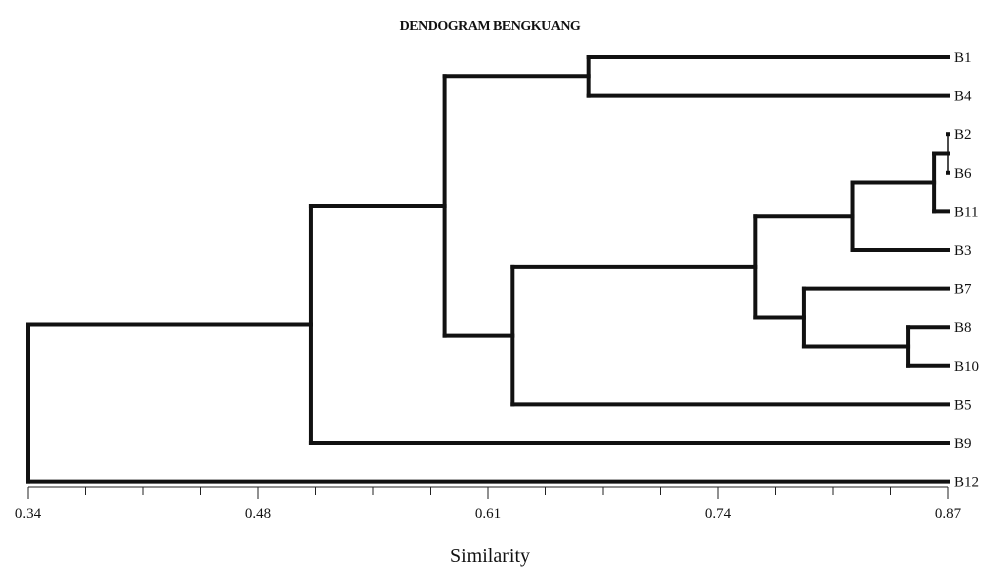 The image size is (988, 567). What do you see at coordinates (718, 514) in the screenshot?
I see `x-tick-label: 0.74` at bounding box center [718, 514].